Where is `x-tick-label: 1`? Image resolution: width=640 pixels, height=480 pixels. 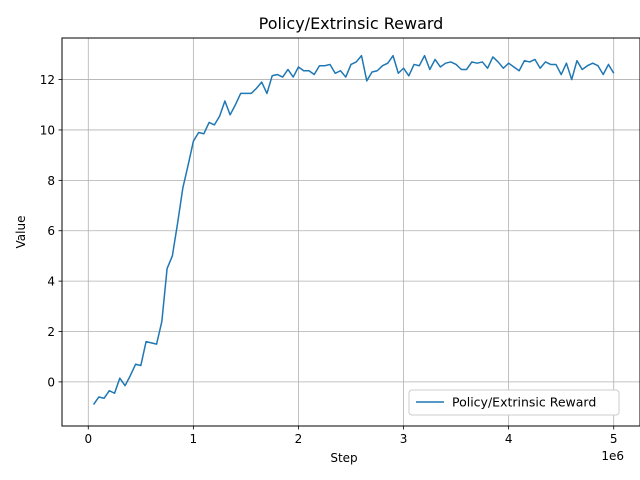
x-tick-label: 1 is located at coordinates (194, 439).